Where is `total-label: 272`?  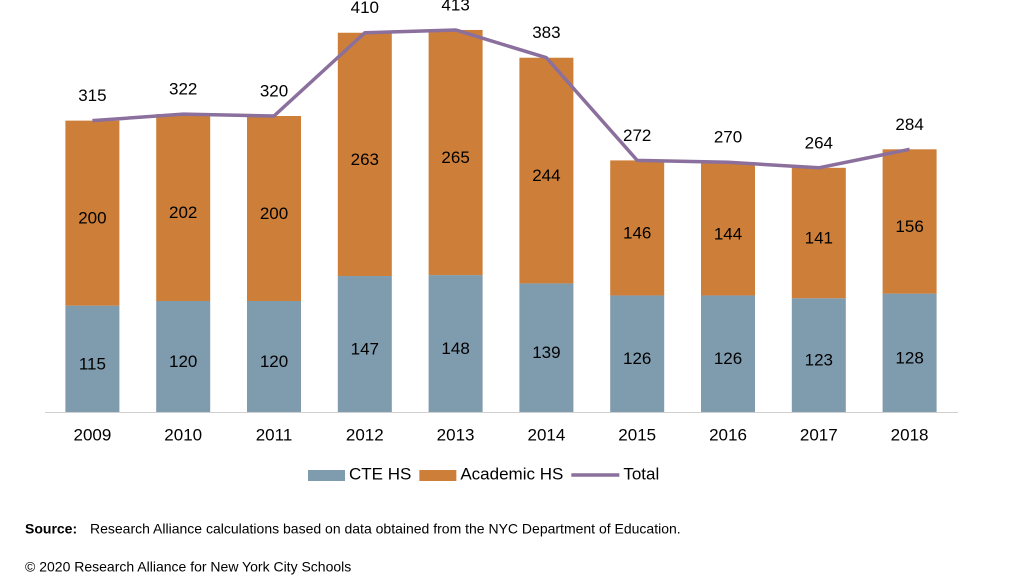
total-label: 272 is located at coordinates (637, 135).